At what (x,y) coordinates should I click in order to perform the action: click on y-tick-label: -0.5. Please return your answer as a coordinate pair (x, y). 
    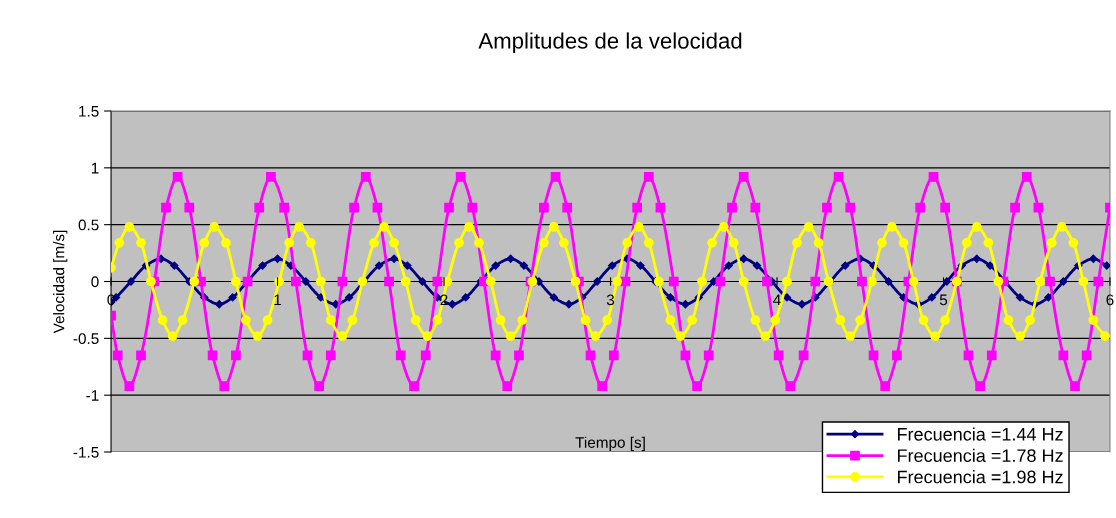
    Looking at the image, I should click on (86, 339).